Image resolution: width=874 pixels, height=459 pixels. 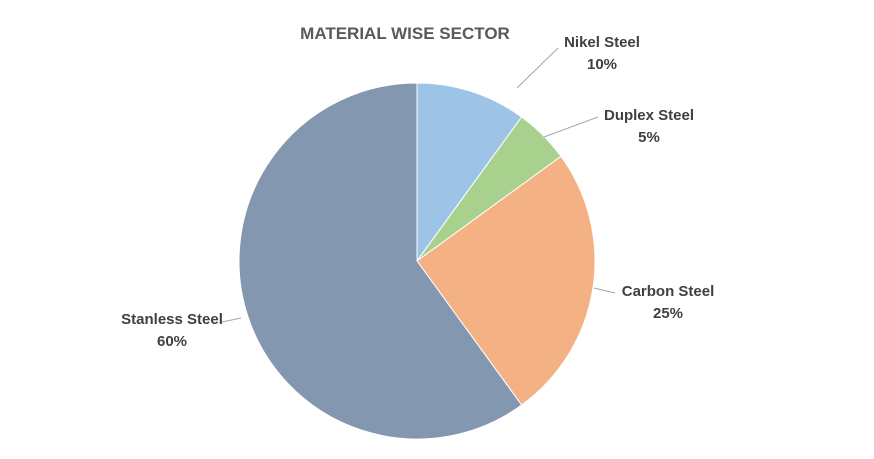 I want to click on leader-line-stanless-steel, so click(x=231, y=320).